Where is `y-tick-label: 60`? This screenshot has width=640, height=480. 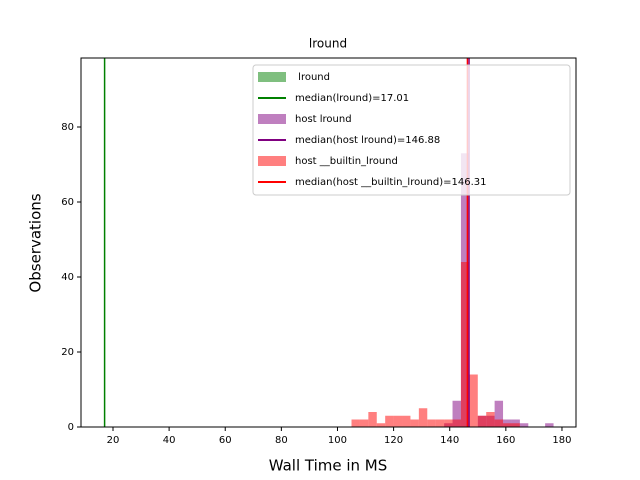
y-tick-label: 60 is located at coordinates (67, 202).